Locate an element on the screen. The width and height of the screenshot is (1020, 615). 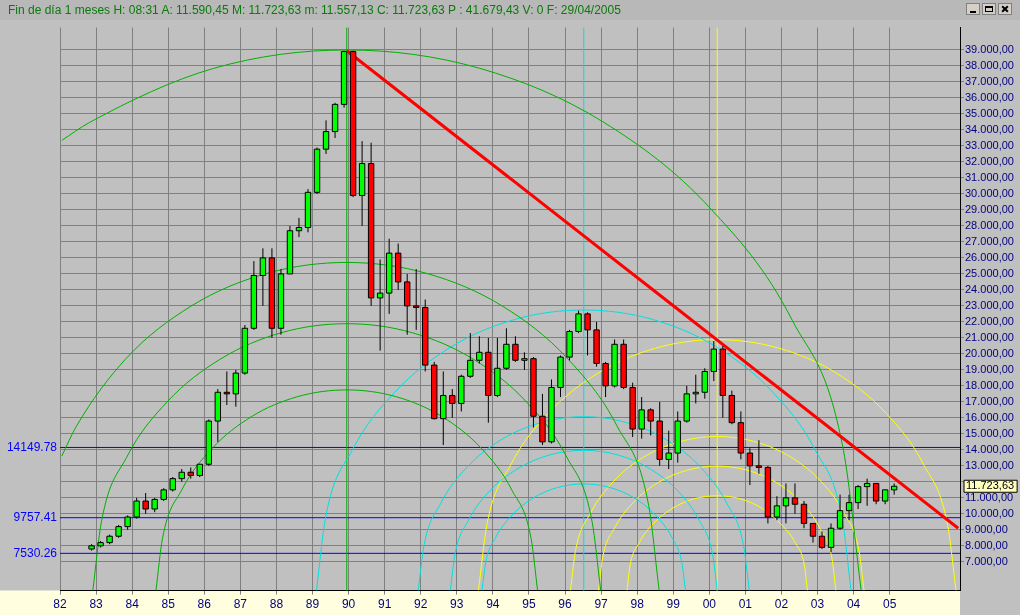
y-tick-label: 13.000,00 is located at coordinates (989, 464).